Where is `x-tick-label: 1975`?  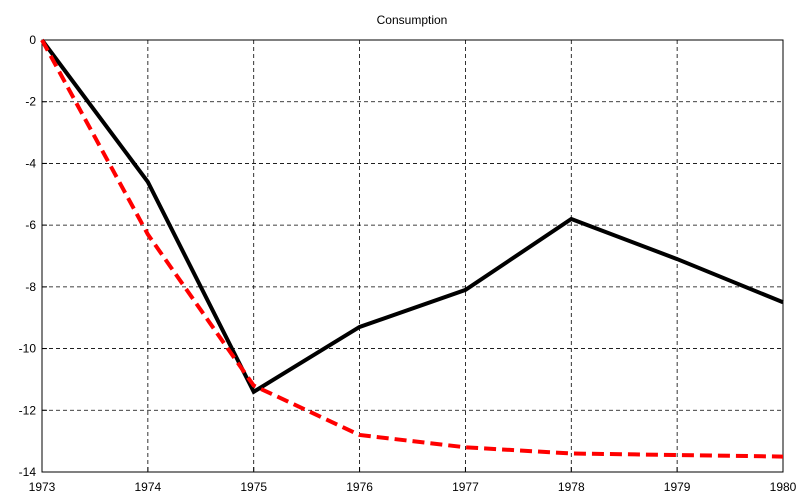 x-tick-label: 1975 is located at coordinates (253, 487).